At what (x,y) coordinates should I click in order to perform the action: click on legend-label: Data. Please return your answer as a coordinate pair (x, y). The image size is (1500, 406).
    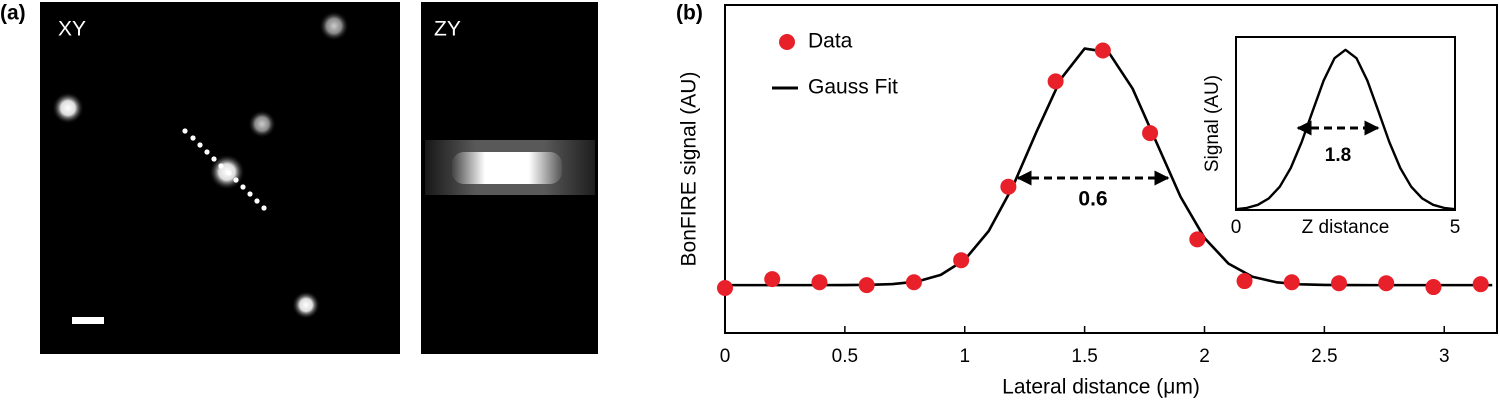
    Looking at the image, I should click on (830, 41).